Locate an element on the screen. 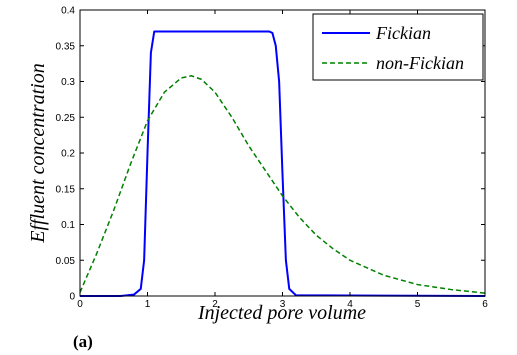  y-tick-label: 0.2 is located at coordinates (68, 154).